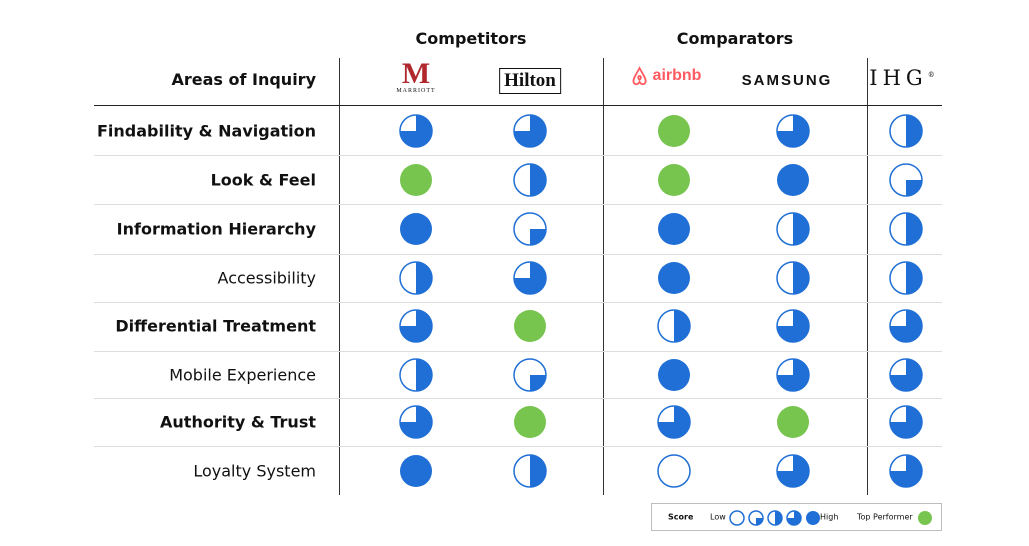 The width and height of the screenshot is (1029, 546). I want to click on legend-score-0-icon, so click(737, 518).